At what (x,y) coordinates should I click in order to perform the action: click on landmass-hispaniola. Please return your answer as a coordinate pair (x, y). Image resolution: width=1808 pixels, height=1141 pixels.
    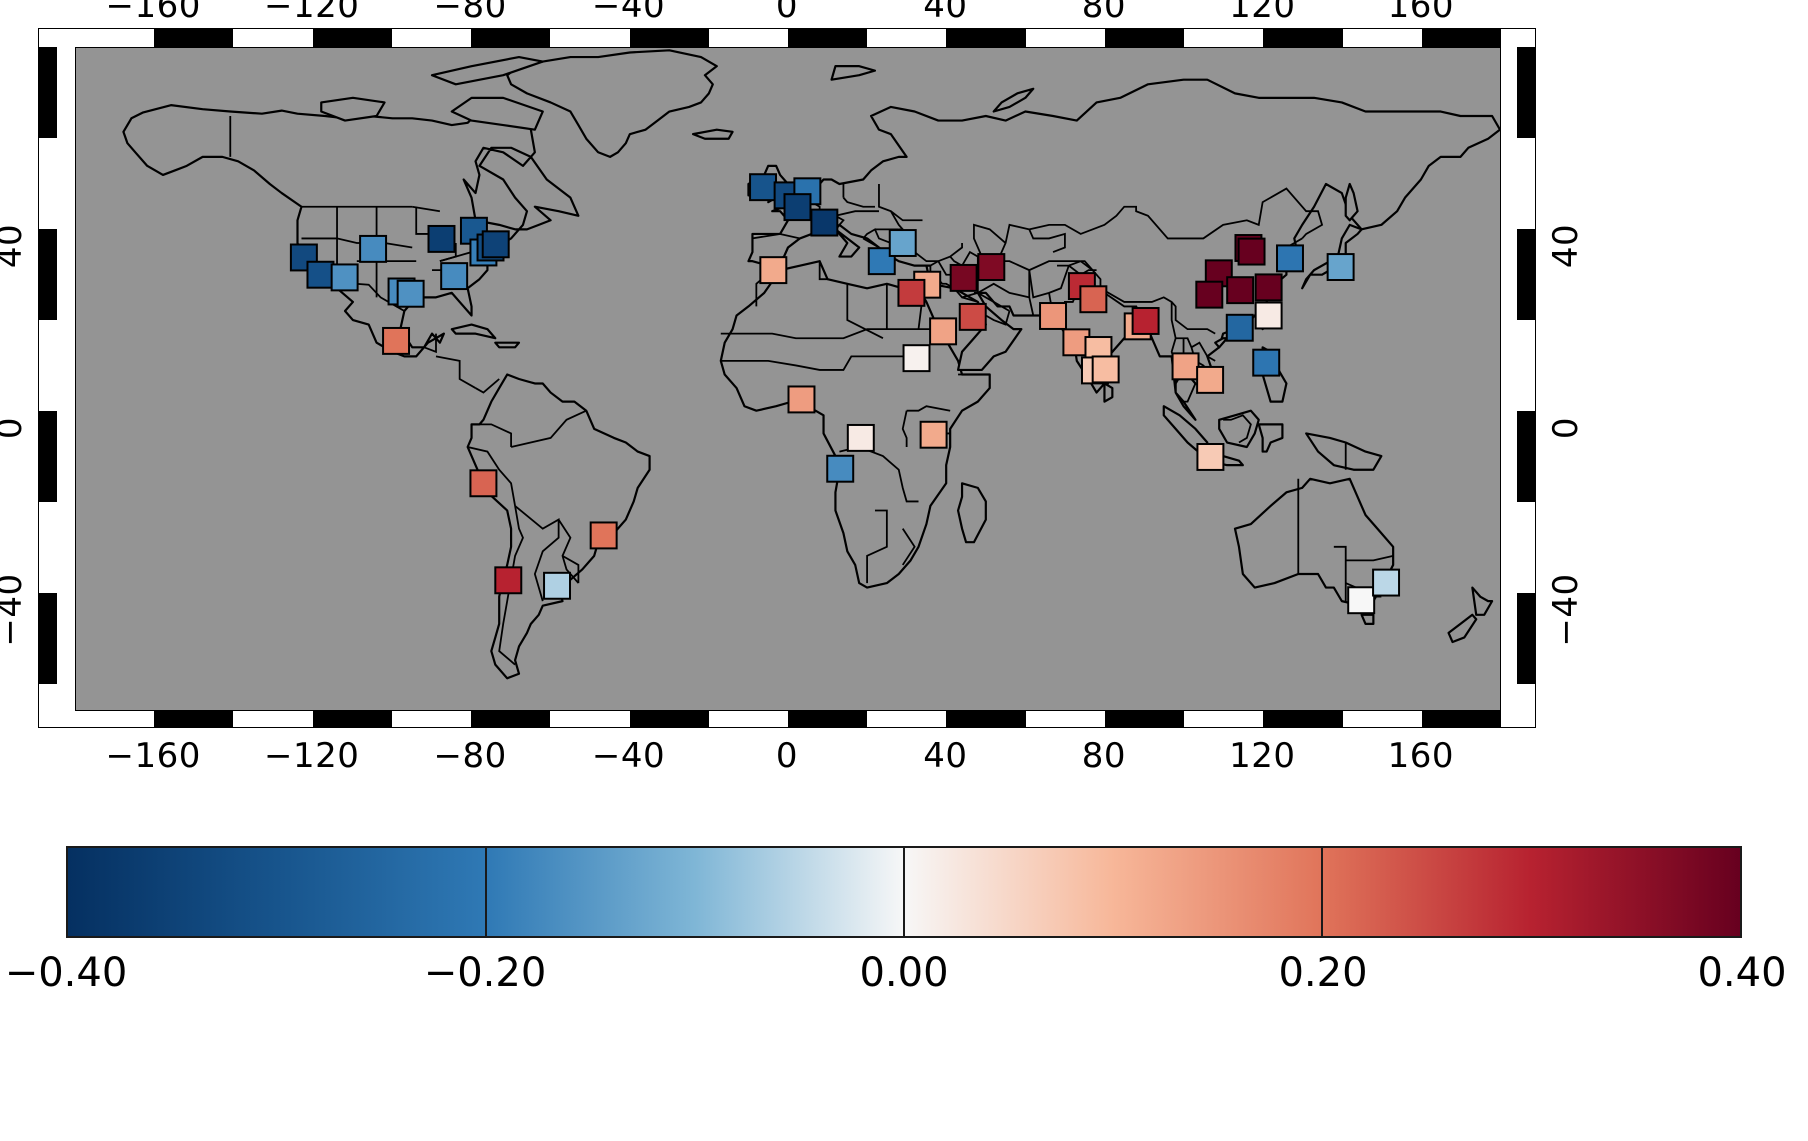
    Looking at the image, I should click on (507, 345).